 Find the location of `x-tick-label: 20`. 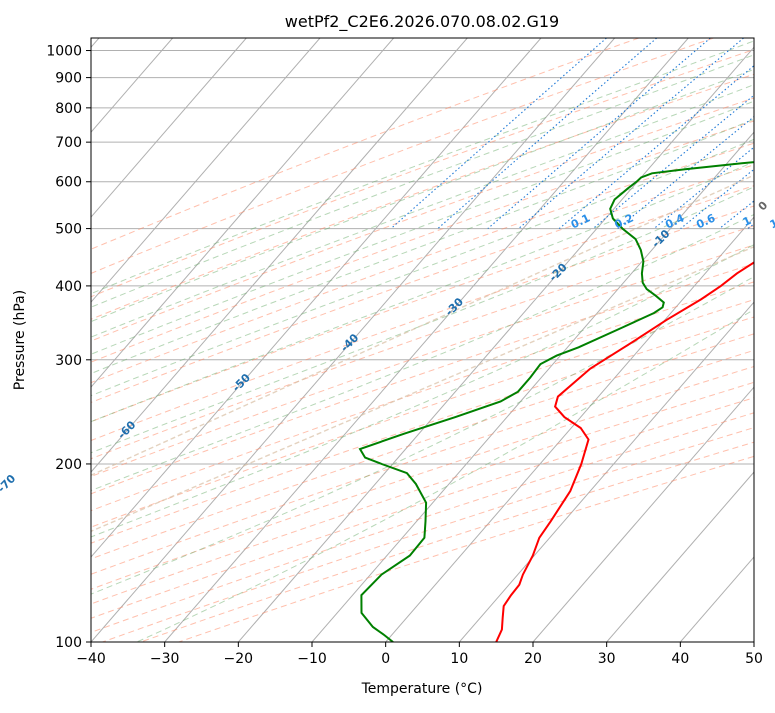

x-tick-label: 20 is located at coordinates (533, 659).